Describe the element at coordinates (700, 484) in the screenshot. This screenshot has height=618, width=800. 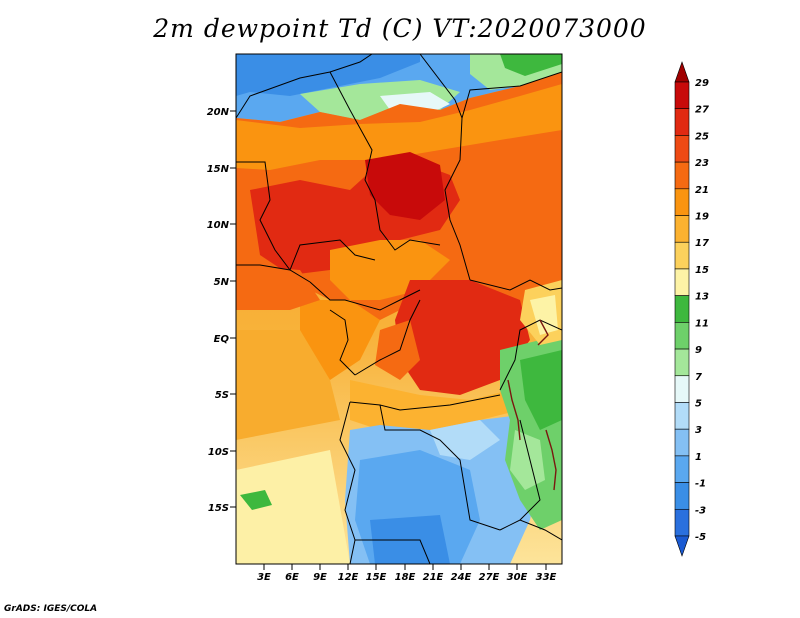
I see `colorbar-label: -1` at that location.